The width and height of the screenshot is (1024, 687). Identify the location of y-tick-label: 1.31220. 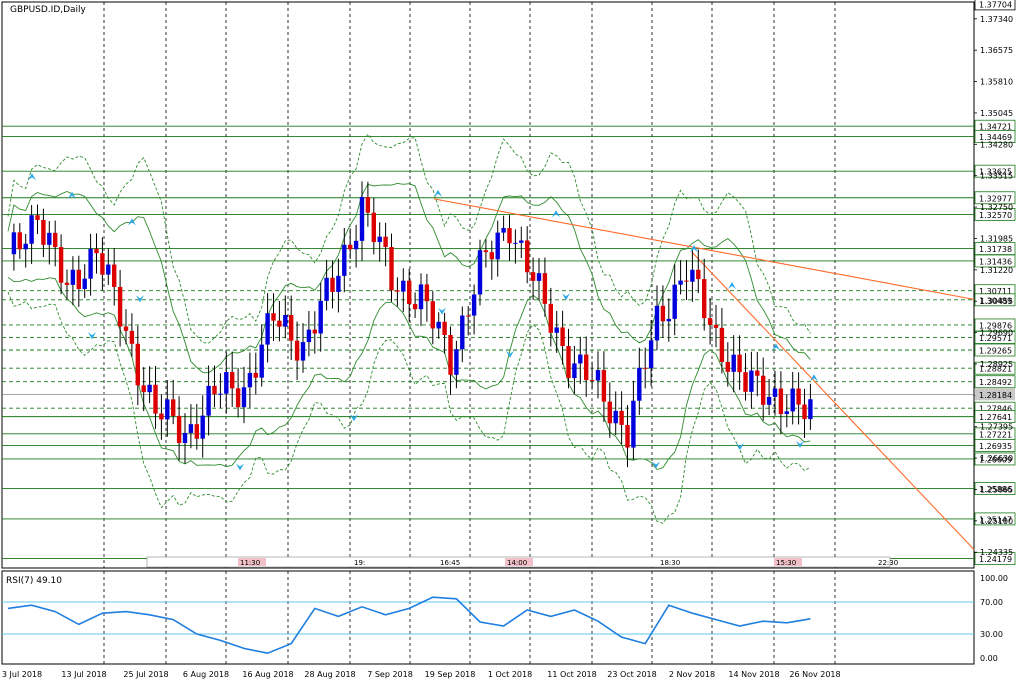
(996, 270).